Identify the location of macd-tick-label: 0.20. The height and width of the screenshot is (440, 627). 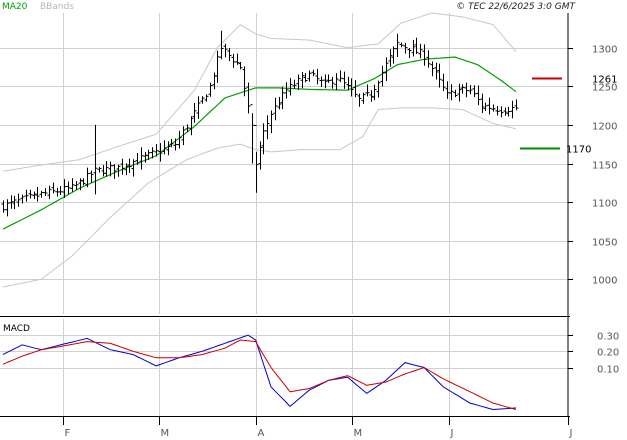
(608, 353).